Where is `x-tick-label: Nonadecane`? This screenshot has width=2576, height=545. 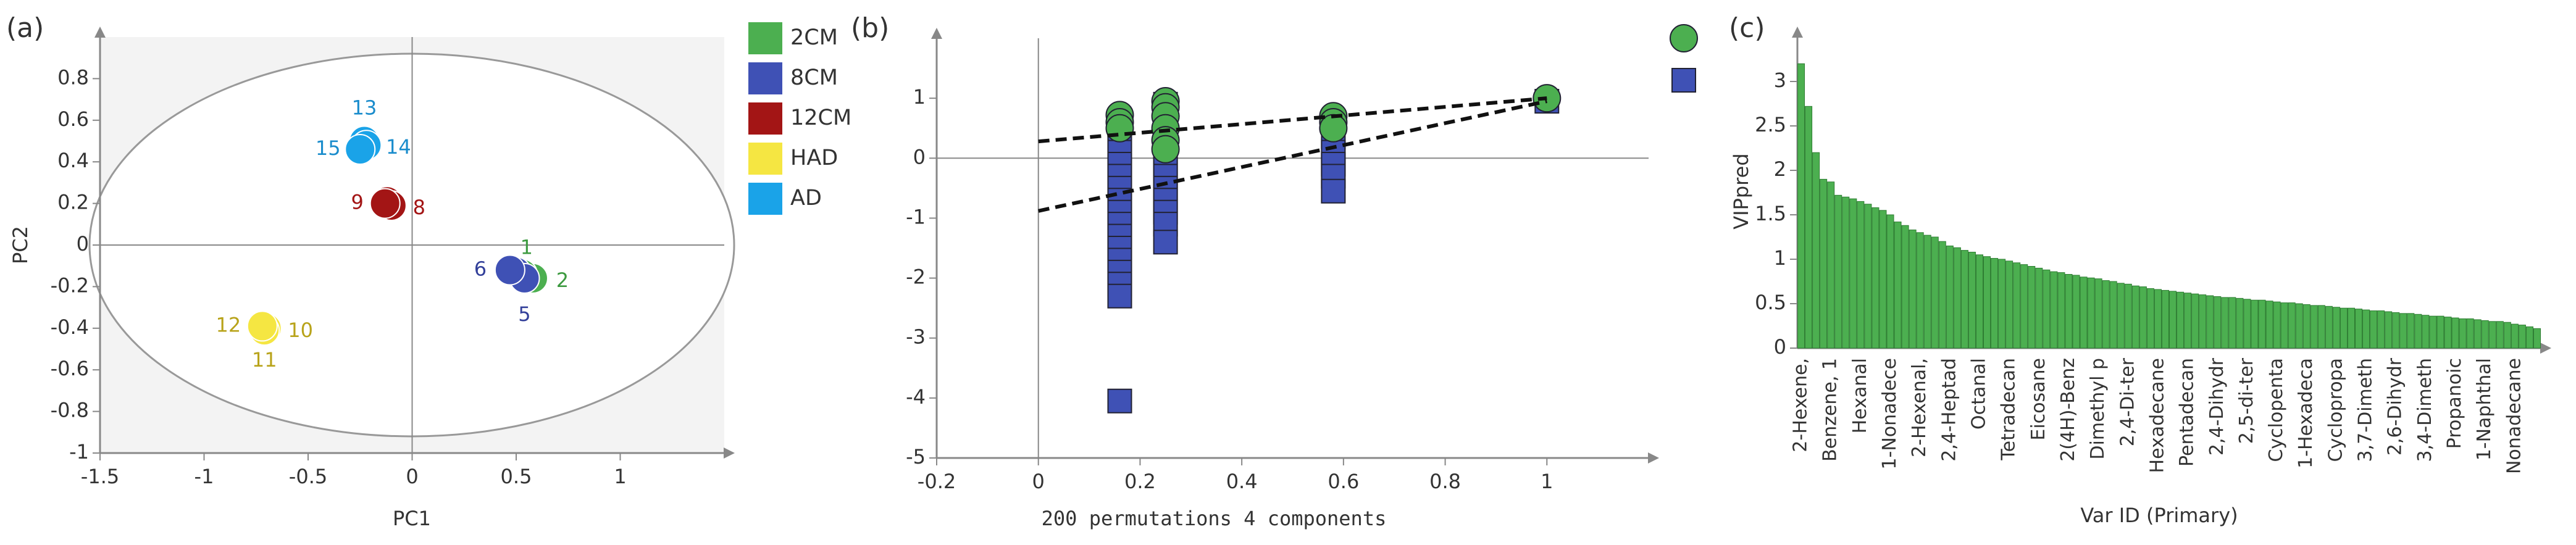 x-tick-label: Nonadecane is located at coordinates (2514, 416).